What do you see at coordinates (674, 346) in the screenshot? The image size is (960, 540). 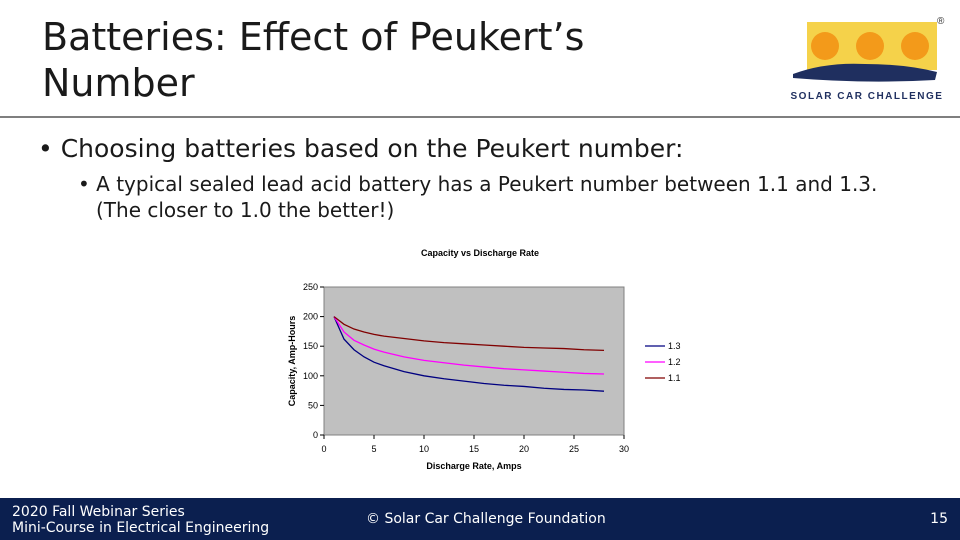 I see `legend-label: 1.3` at bounding box center [674, 346].